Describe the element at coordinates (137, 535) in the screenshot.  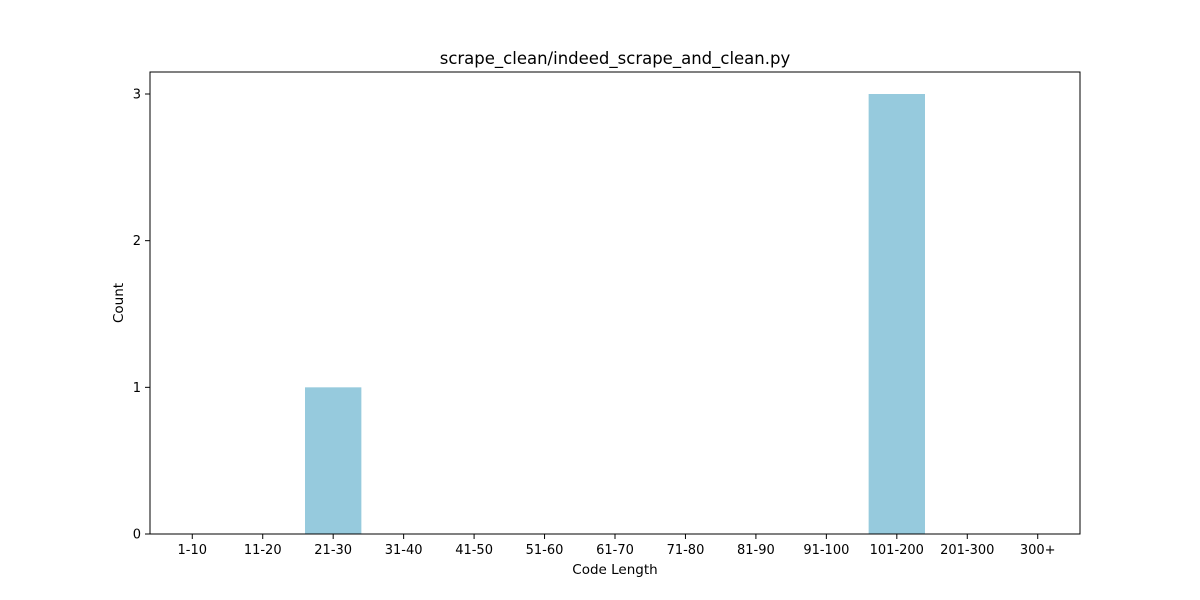
I see `y-tick-label: 0` at that location.